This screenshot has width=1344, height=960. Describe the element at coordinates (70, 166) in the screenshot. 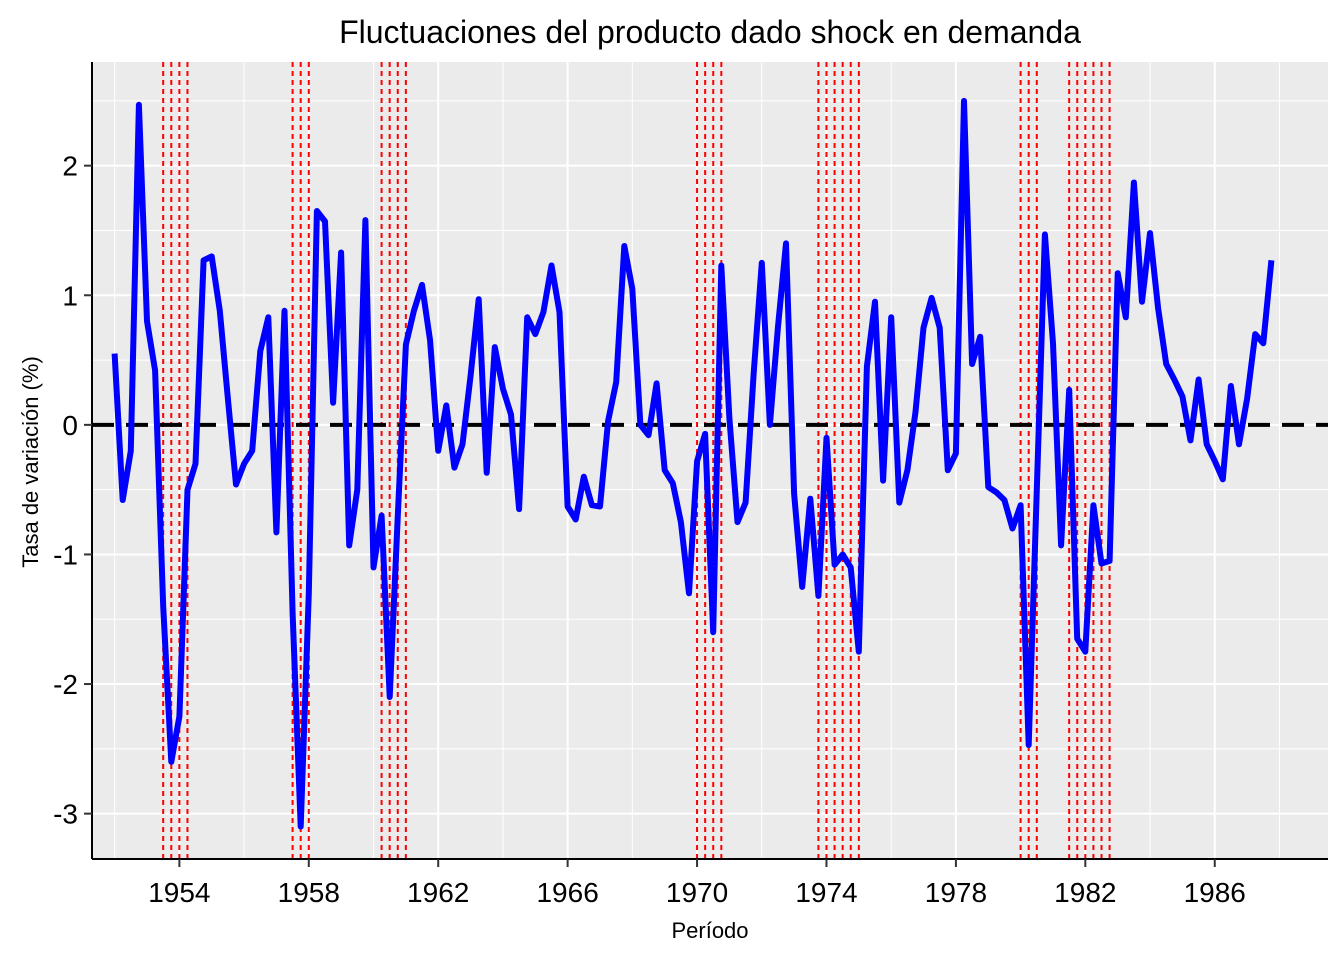

I see `y-tick-label: 2` at that location.